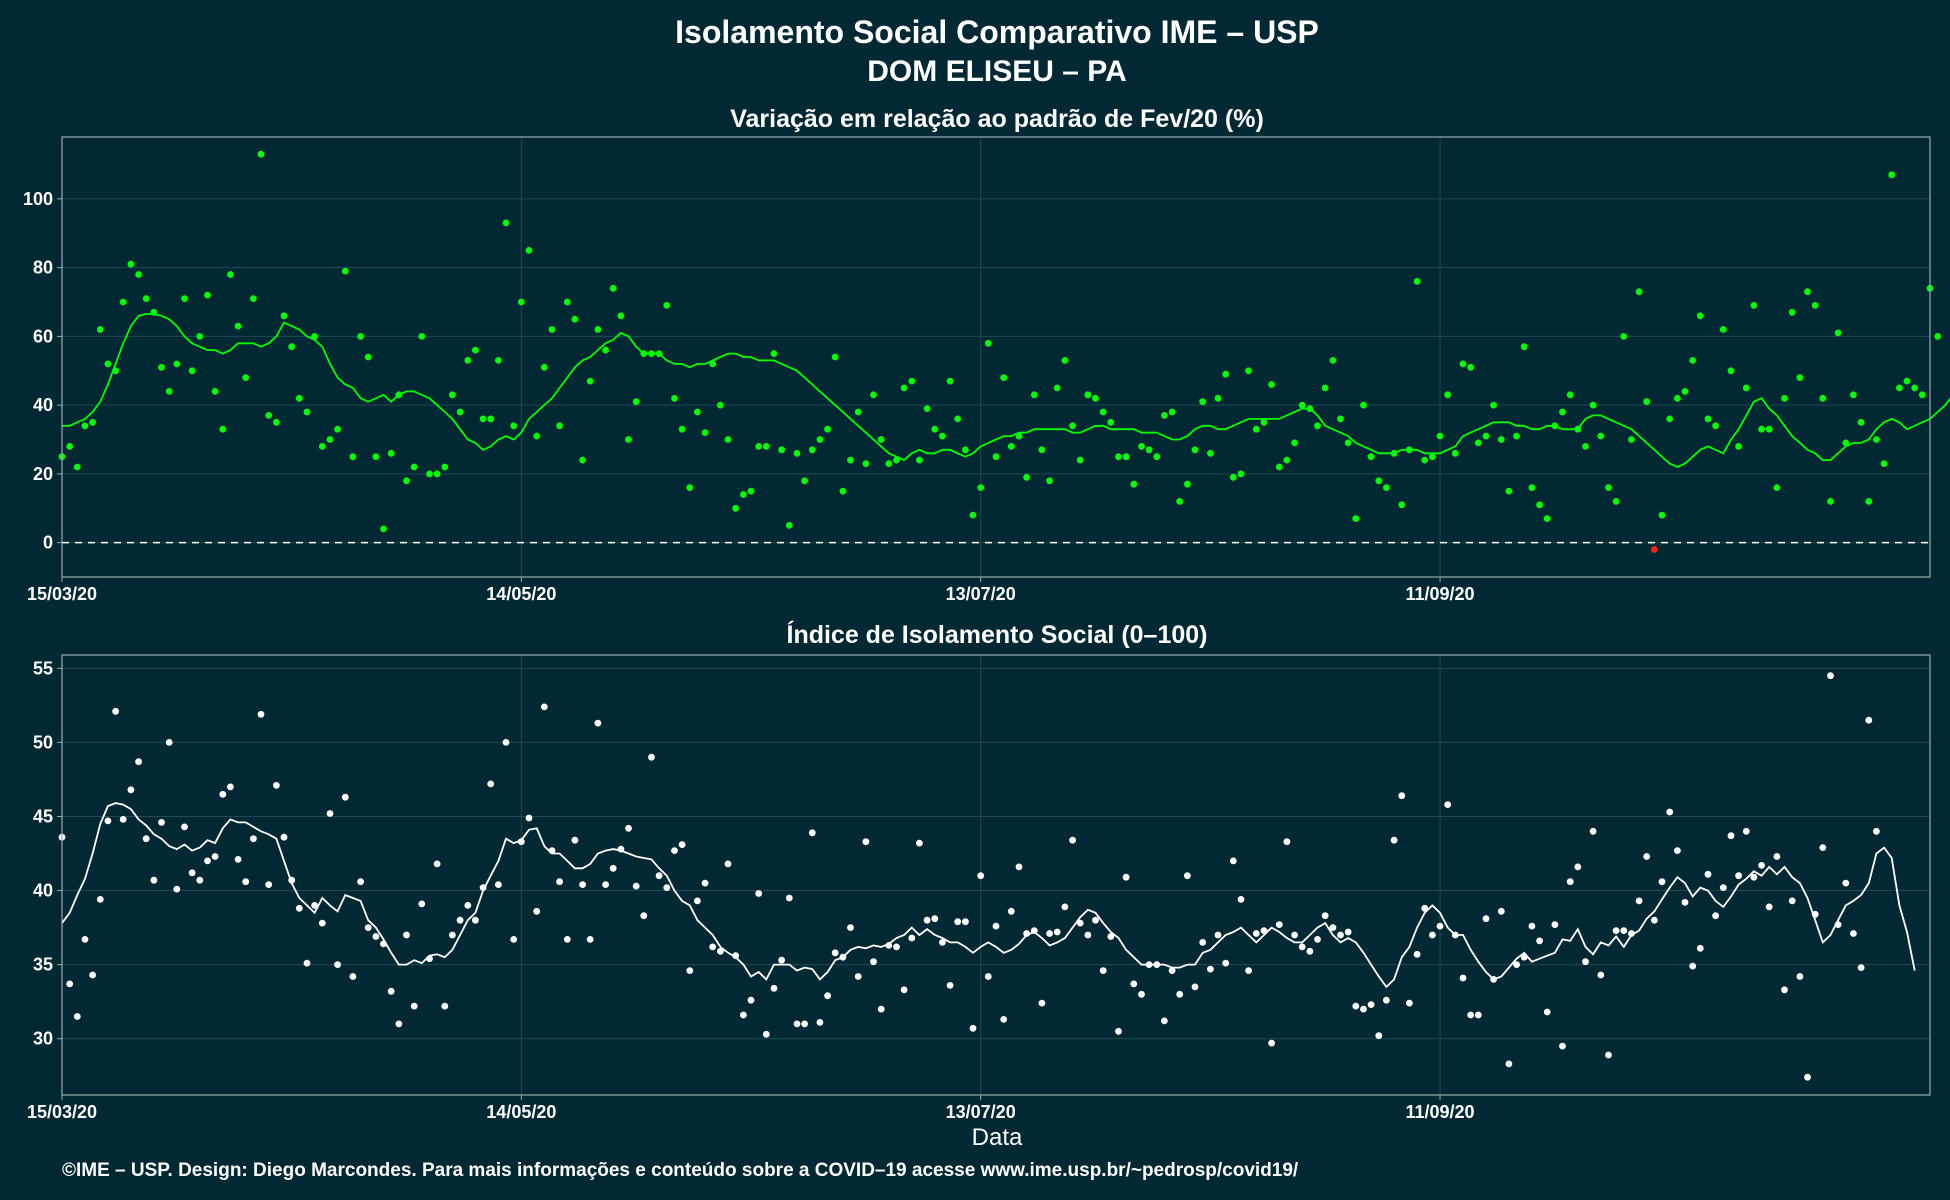 This screenshot has height=1200, width=1950. What do you see at coordinates (43, 891) in the screenshot?
I see `y-tick-label: 40` at bounding box center [43, 891].